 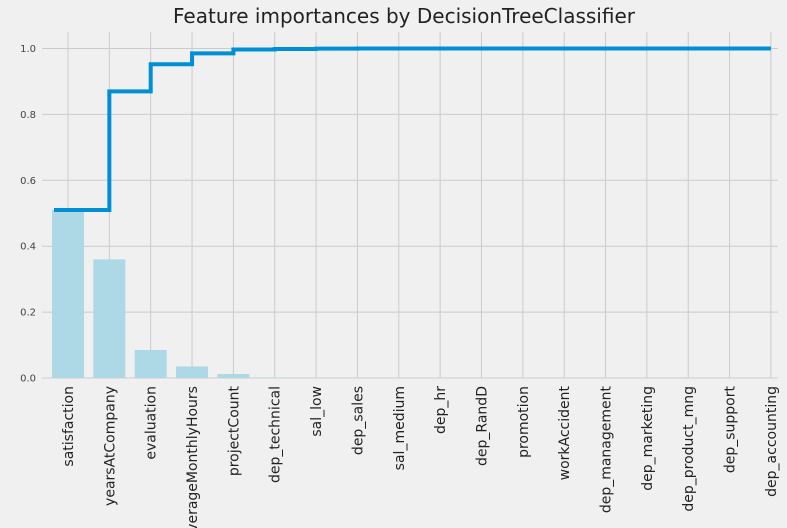 What do you see at coordinates (482, 426) in the screenshot?
I see `x-tick-label: dep_RandD` at bounding box center [482, 426].